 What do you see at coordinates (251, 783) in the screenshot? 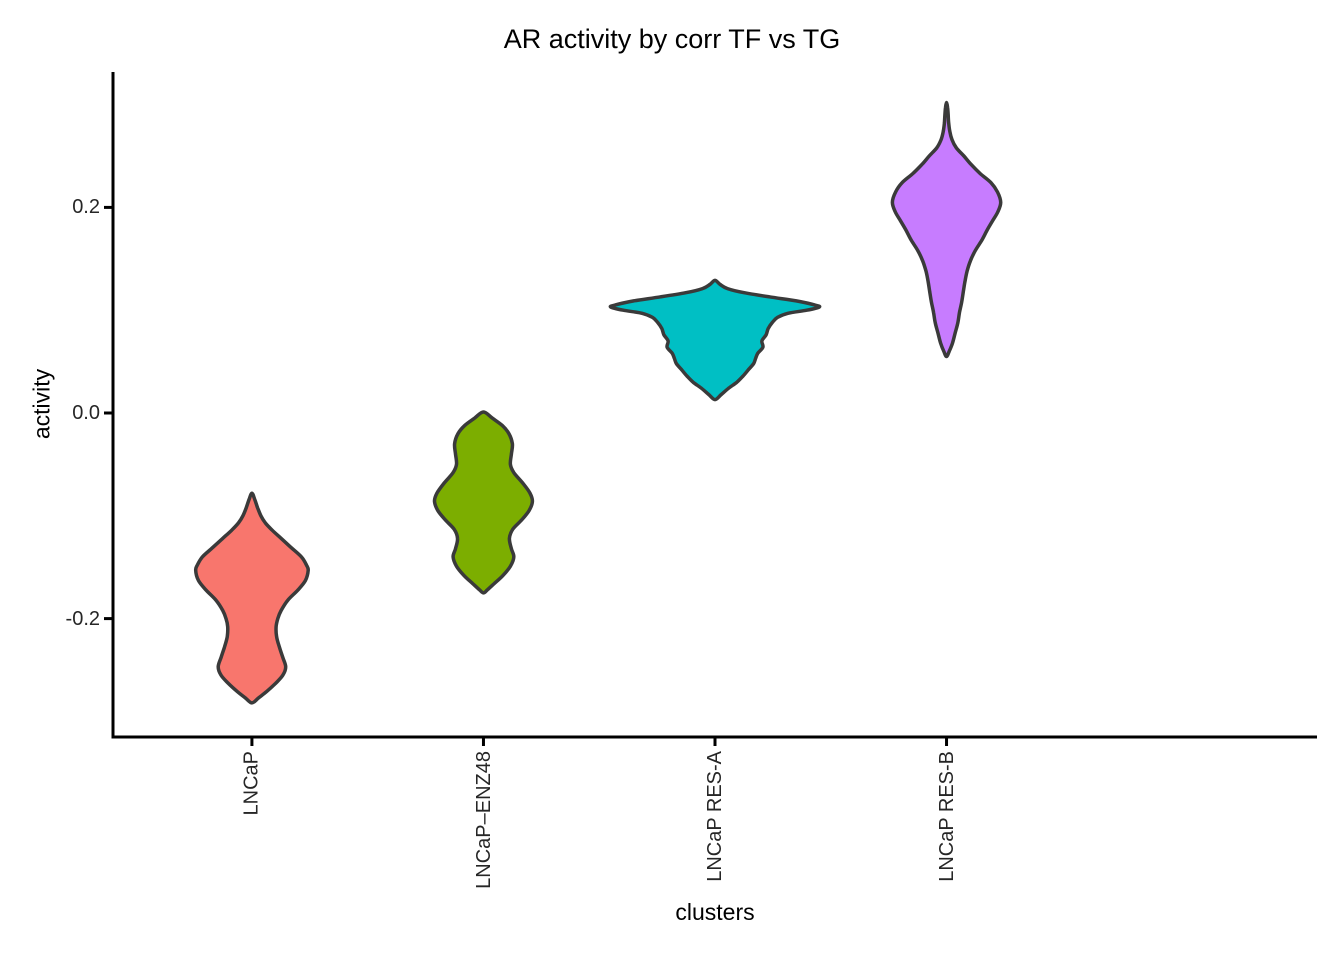
I see `x-tick-label: LNCaP` at bounding box center [251, 783].